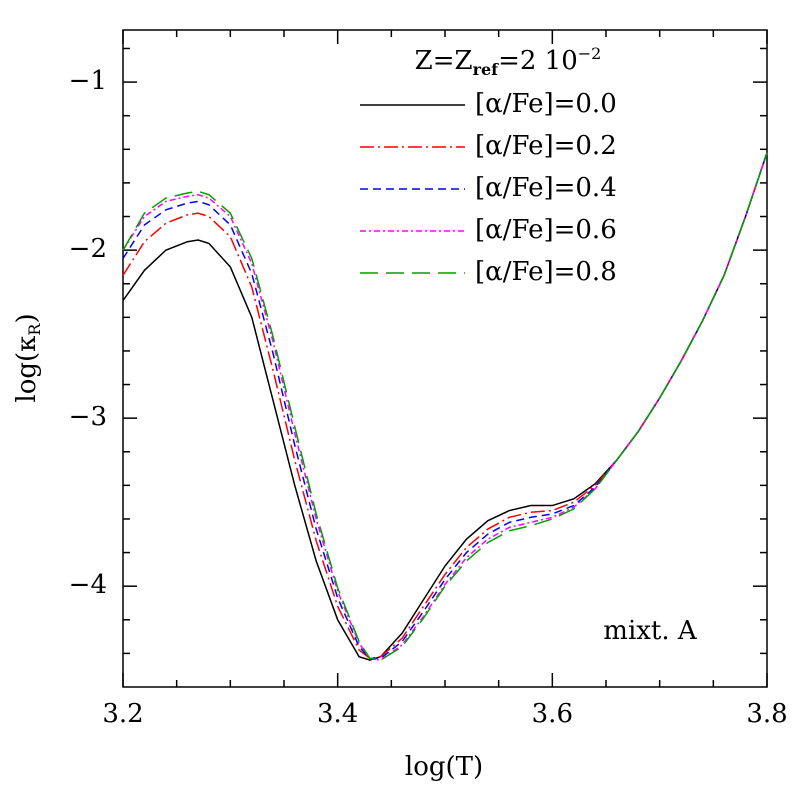 The image size is (797, 797). I want to click on legend-title-main: Z=Z, so click(444, 61).